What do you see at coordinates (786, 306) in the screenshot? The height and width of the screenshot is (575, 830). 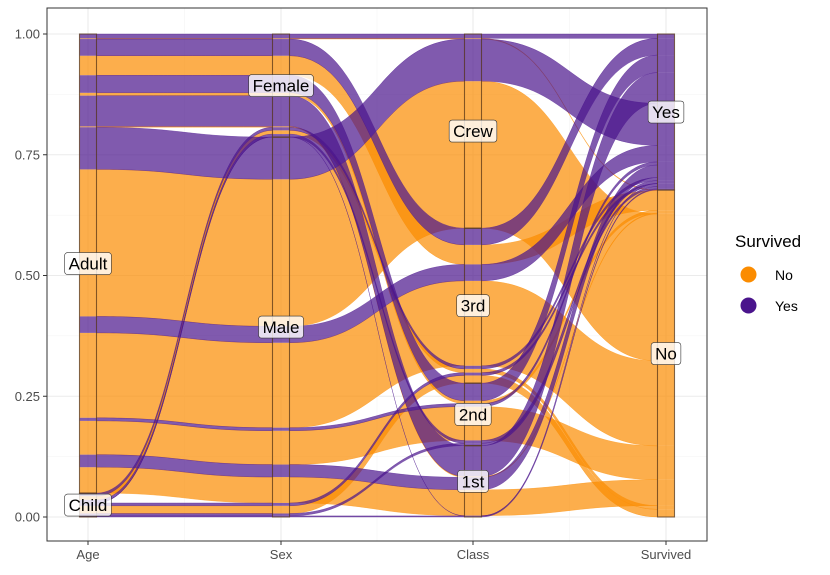 I see `legend-label-yes: Yes` at bounding box center [786, 306].